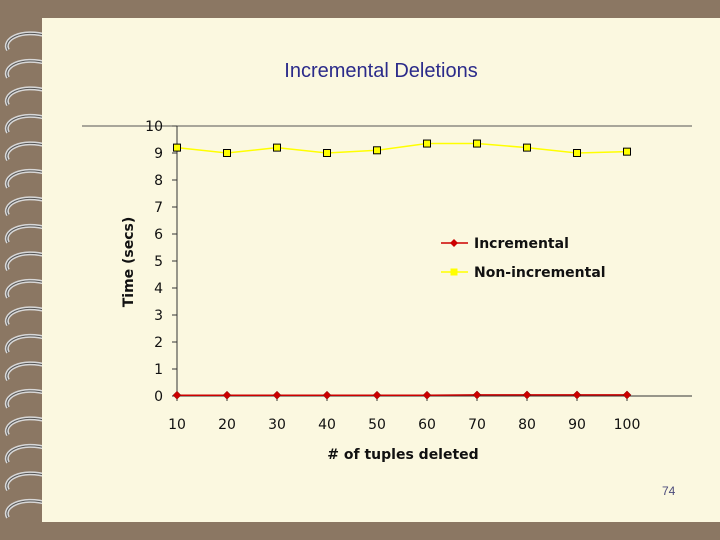  Describe the element at coordinates (158, 397) in the screenshot. I see `y-tick-label: 0` at that location.